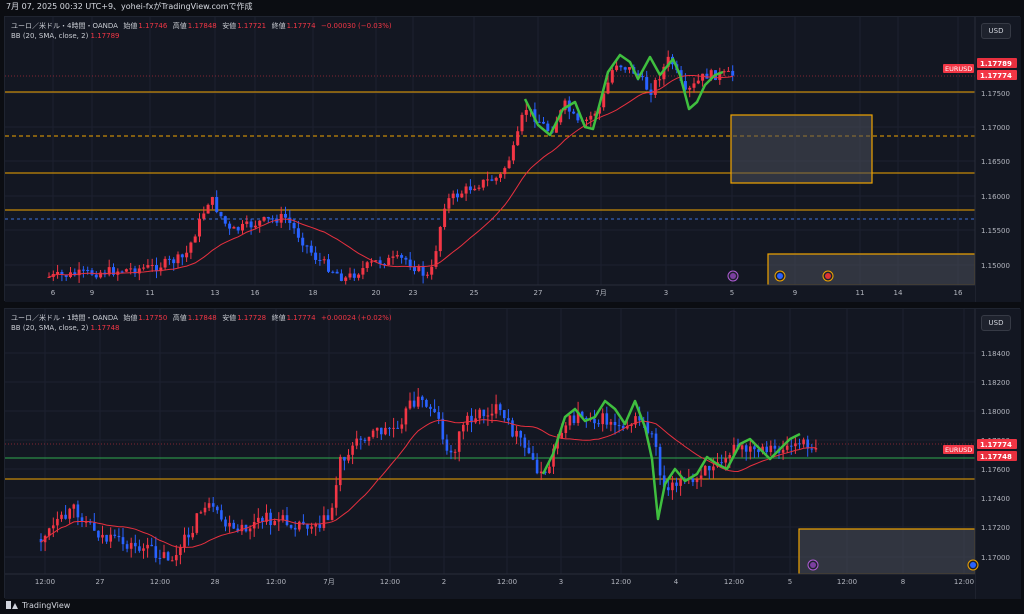 The height and width of the screenshot is (614, 1024). What do you see at coordinates (252, 318) in the screenshot?
I see `low-value: 1.17728` at bounding box center [252, 318].